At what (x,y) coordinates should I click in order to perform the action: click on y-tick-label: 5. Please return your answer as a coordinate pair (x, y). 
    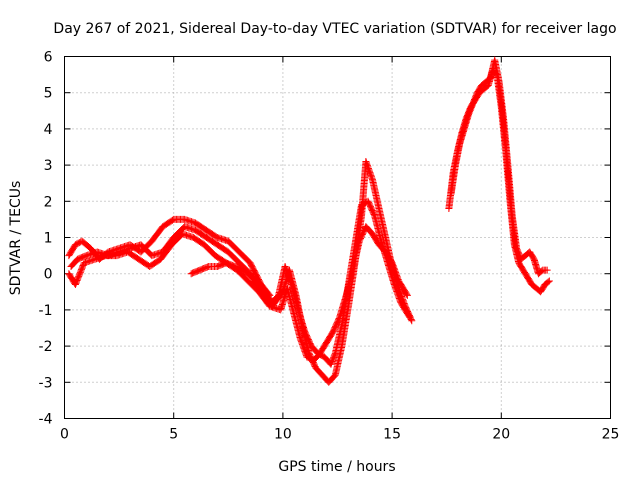
    Looking at the image, I should click on (48, 94).